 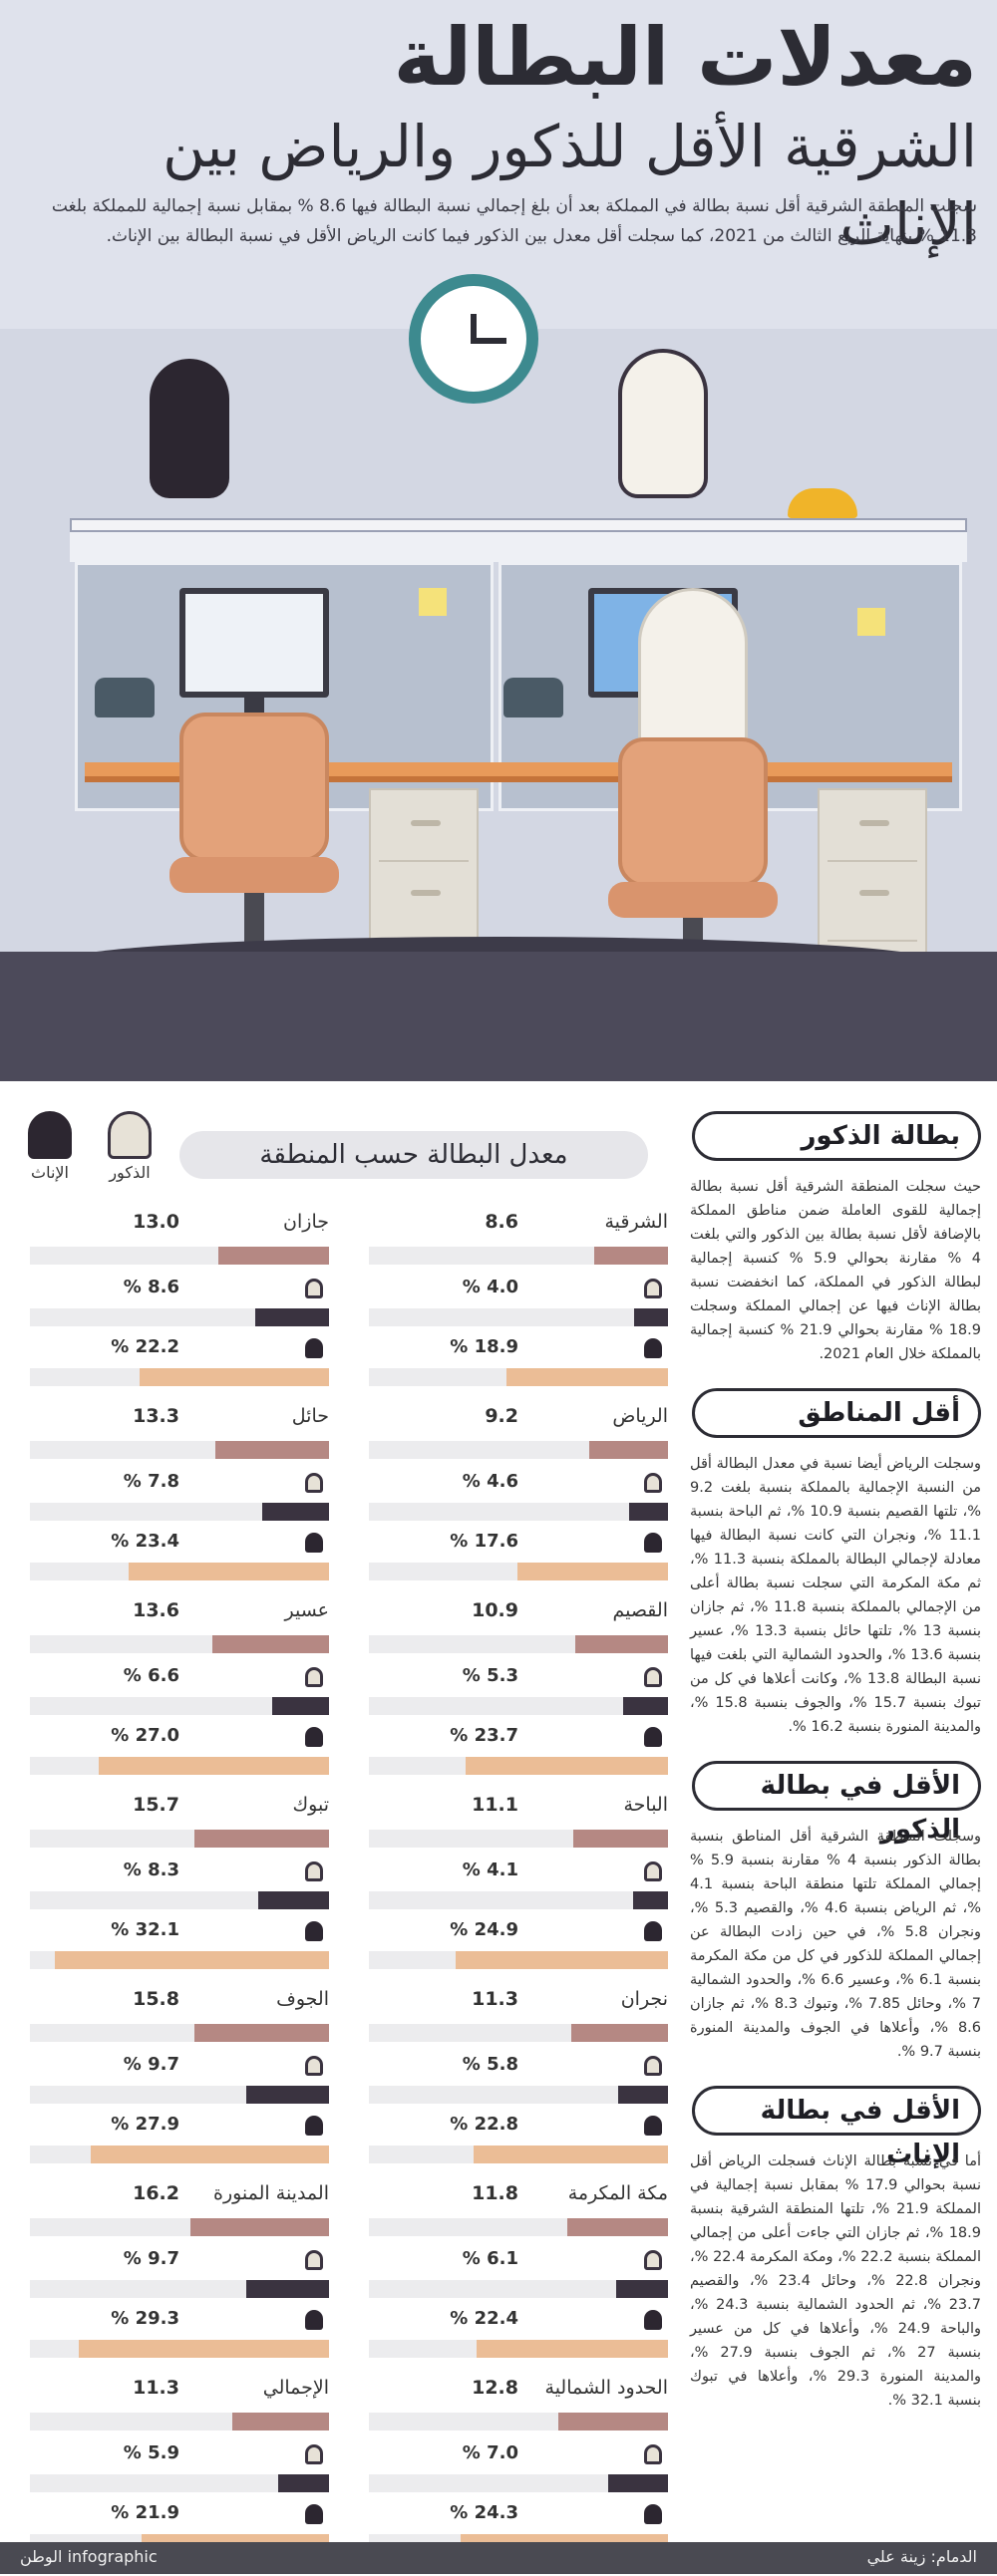 I want to click on region-header: الجوف 15.8, so click(x=174, y=2002).